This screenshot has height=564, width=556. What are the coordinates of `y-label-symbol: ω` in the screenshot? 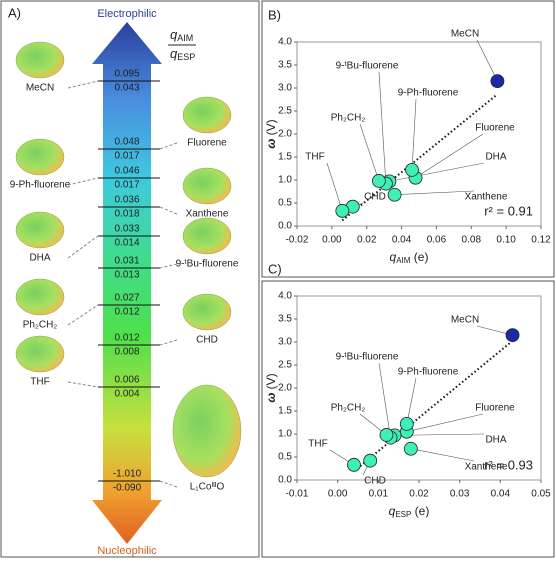 It's located at (271, 144).